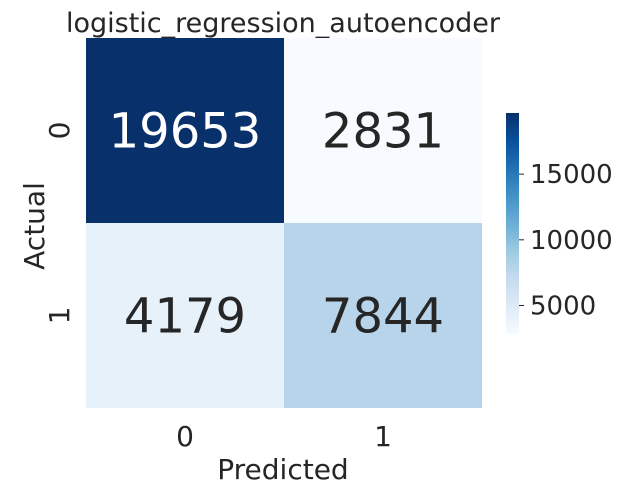 The width and height of the screenshot is (621, 494). What do you see at coordinates (59, 316) in the screenshot?
I see `y-tick-label: 1` at bounding box center [59, 316].